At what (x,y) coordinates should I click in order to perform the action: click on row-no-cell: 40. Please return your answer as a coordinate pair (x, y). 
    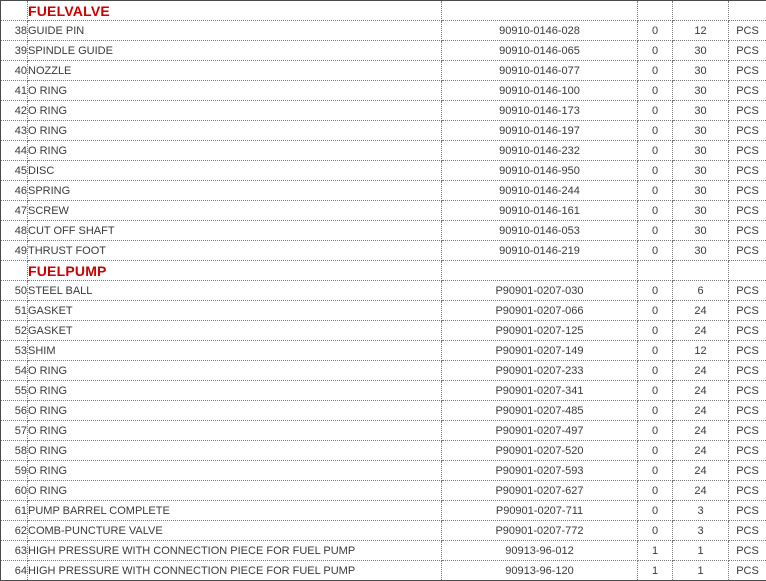
    Looking at the image, I should click on (14, 70).